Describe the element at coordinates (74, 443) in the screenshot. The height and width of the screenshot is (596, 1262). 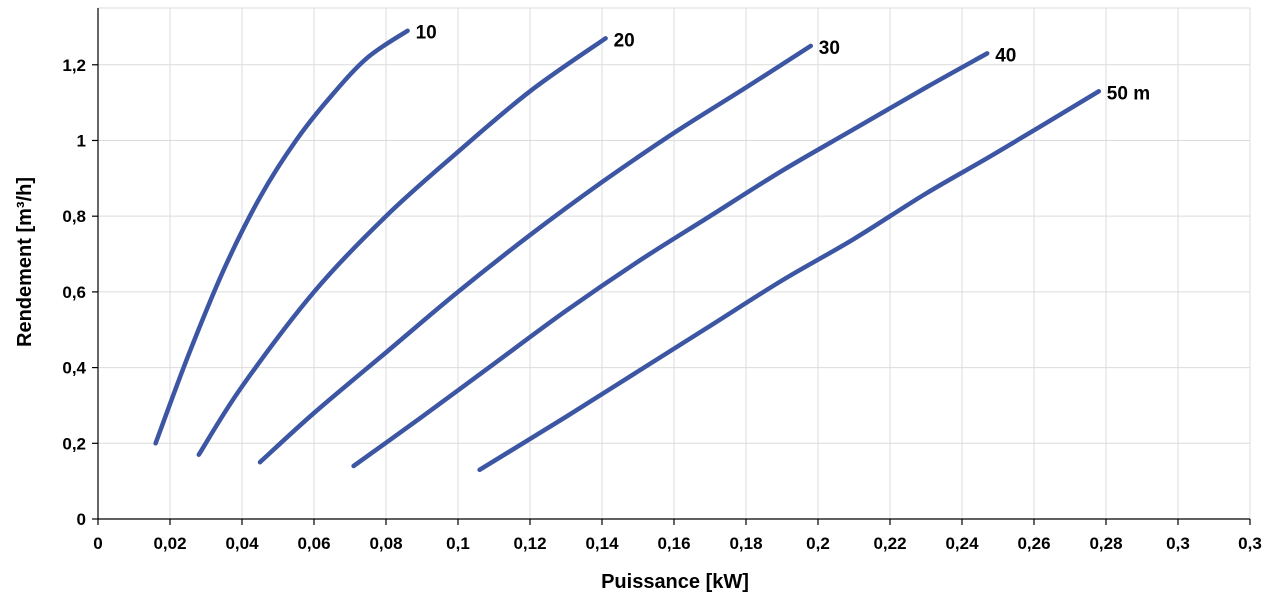
I see `y-tick-label: 0,2` at that location.